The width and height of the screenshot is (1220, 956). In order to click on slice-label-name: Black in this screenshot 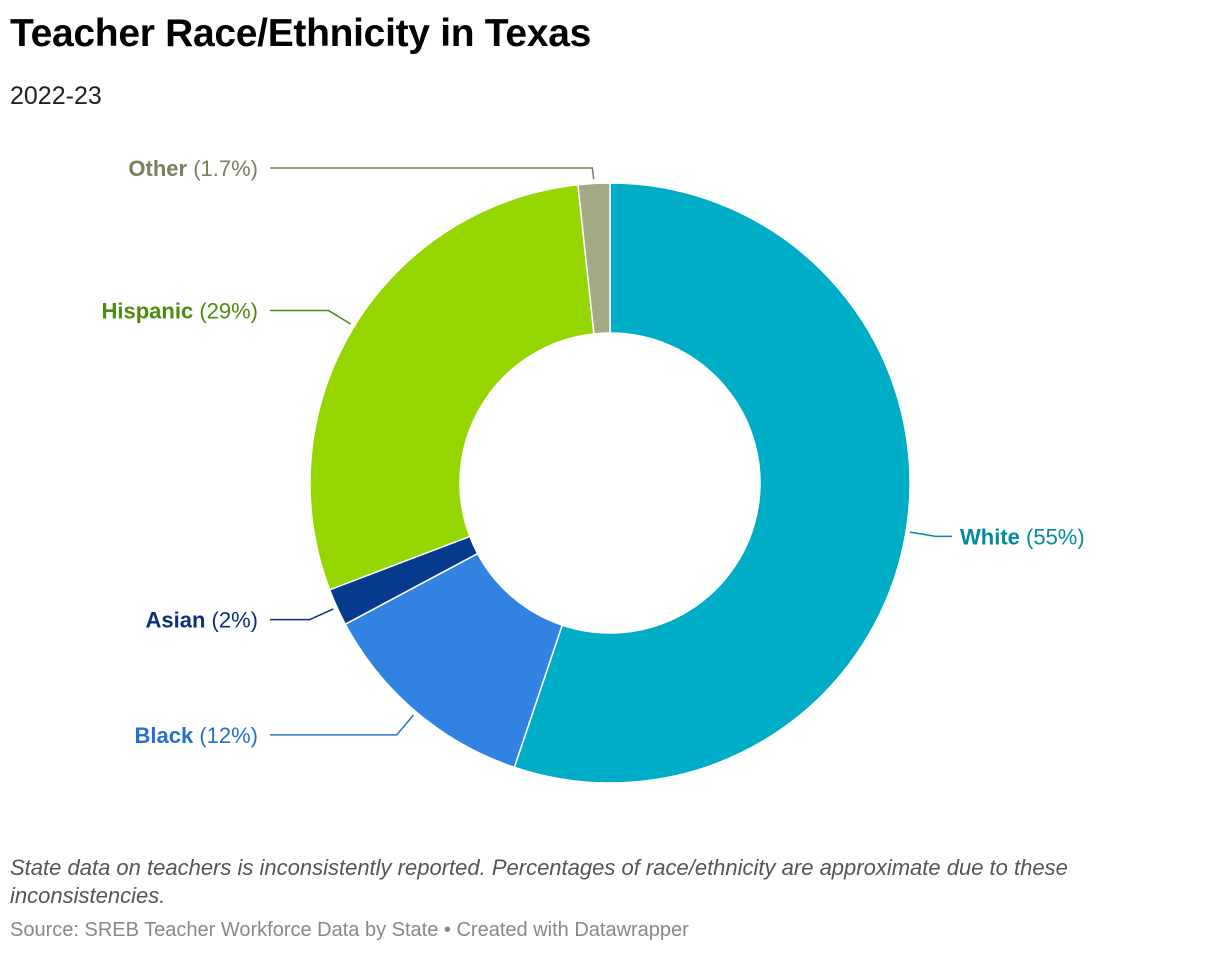, I will do `click(163, 735)`.